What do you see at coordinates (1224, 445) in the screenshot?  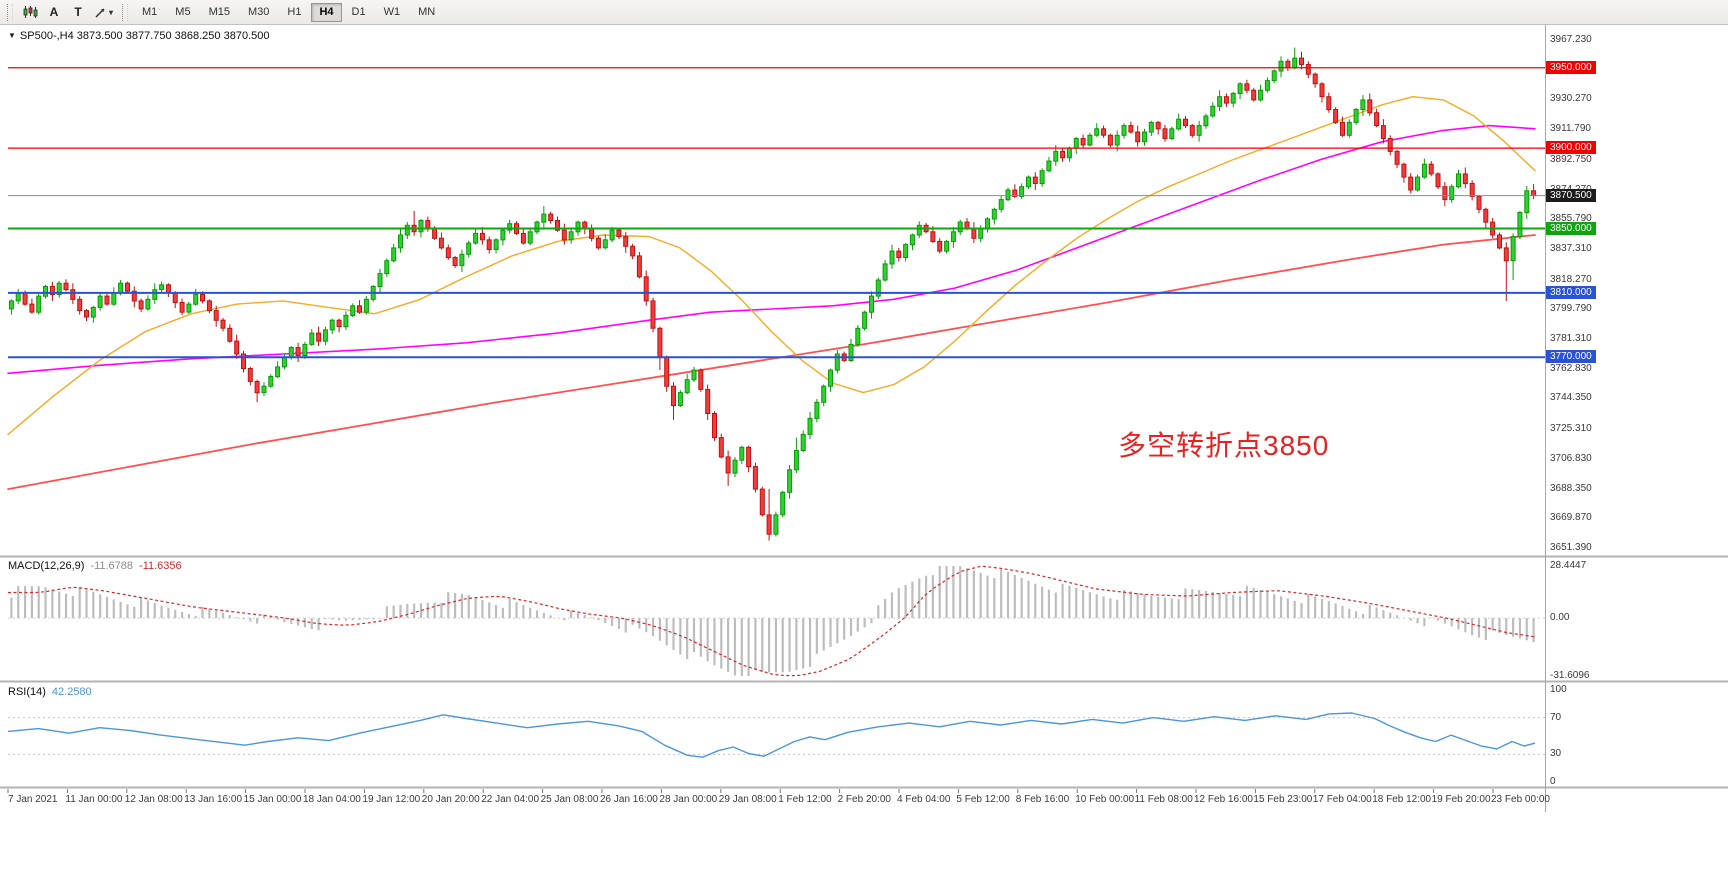 I see `chart-annotation: 多空转折点3850` at bounding box center [1224, 445].